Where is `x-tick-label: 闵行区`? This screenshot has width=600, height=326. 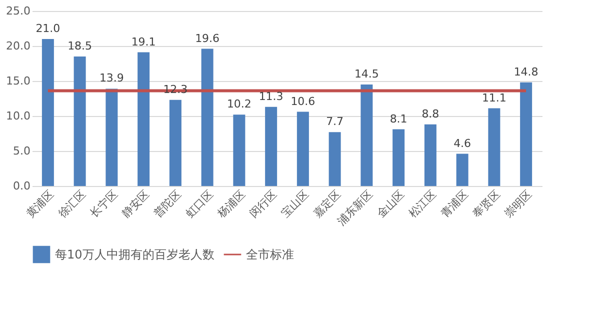
x-tick-label: 闵行区 is located at coordinates (263, 204).